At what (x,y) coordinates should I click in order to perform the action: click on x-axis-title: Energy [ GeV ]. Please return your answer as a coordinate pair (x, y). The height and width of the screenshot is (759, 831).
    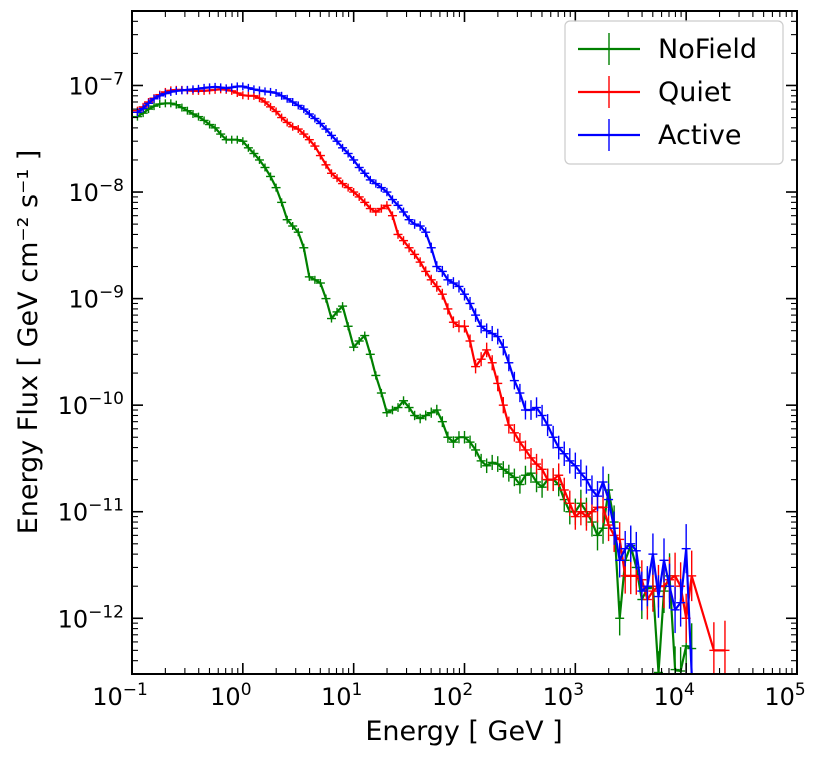
    Looking at the image, I should click on (463, 731).